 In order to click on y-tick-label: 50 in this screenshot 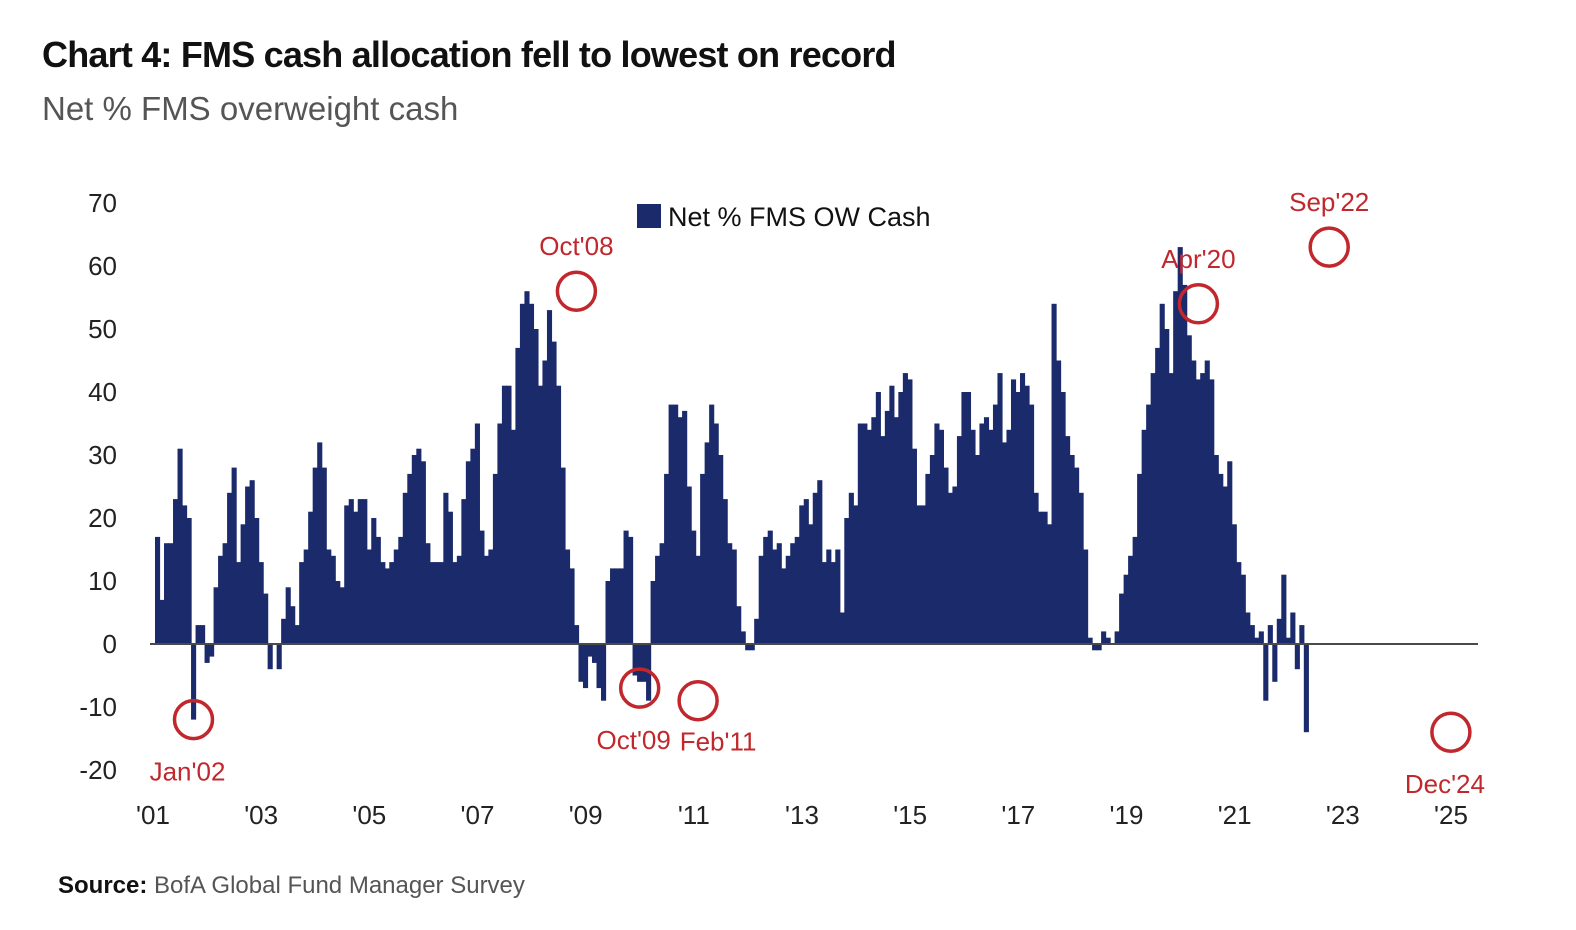, I will do `click(102, 329)`.